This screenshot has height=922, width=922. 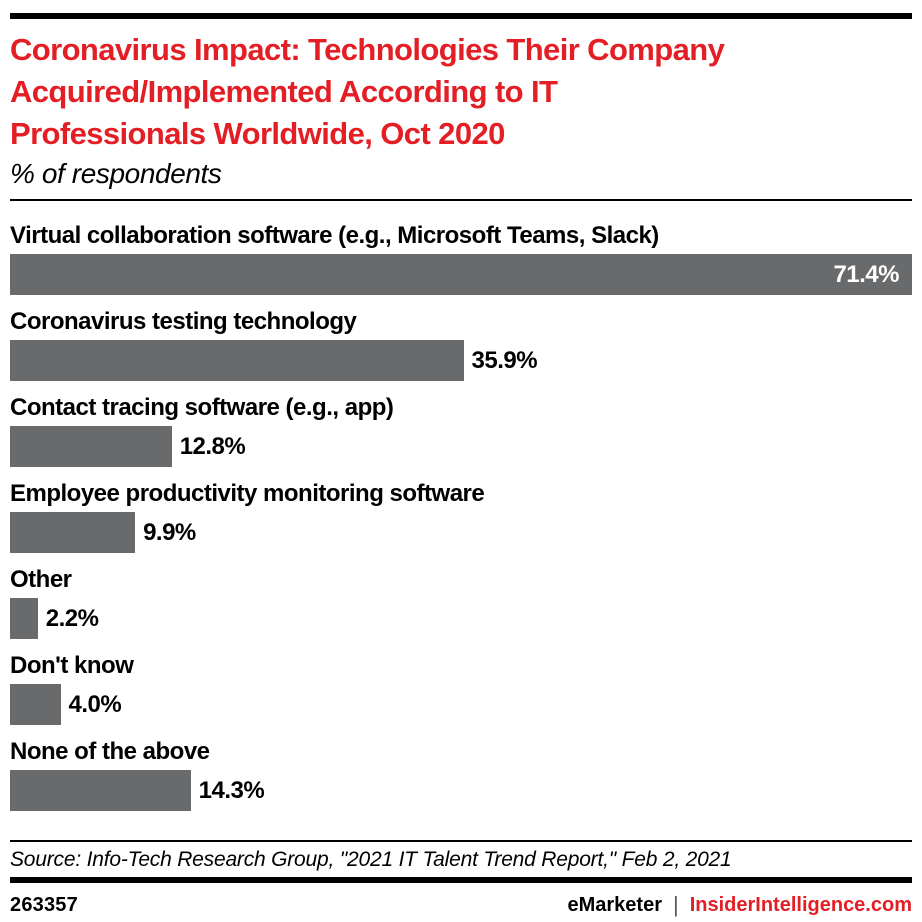 I want to click on bar-row: Coronavirus testing technology 35.9%, so click(x=461, y=344).